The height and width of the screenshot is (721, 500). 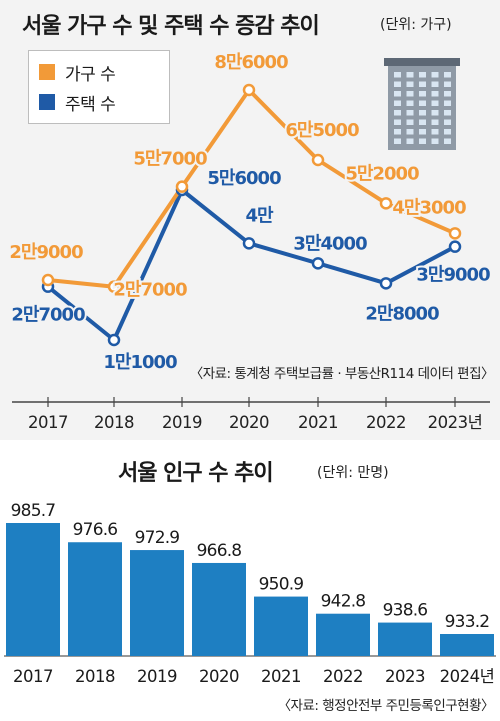 I want to click on bar-chart-source: 〈자료: 행정안전부 주민등록인구현황〉, so click(x=386, y=706).